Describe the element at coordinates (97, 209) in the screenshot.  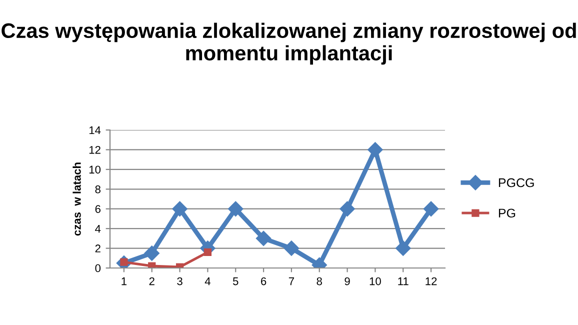
I see `y-tick-label: 6` at that location.